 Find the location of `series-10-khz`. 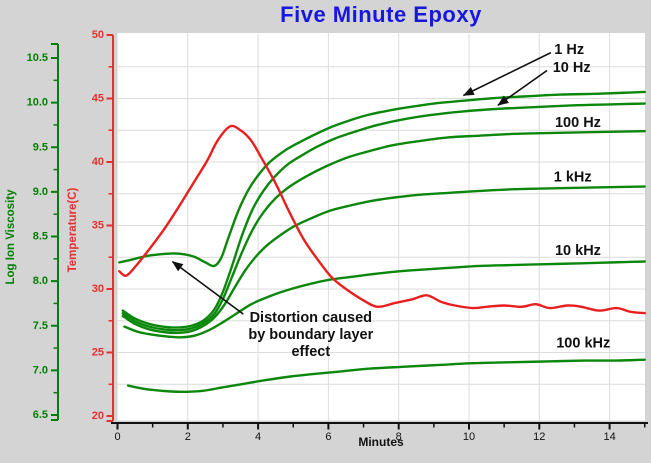

series-10-khz is located at coordinates (384, 299).